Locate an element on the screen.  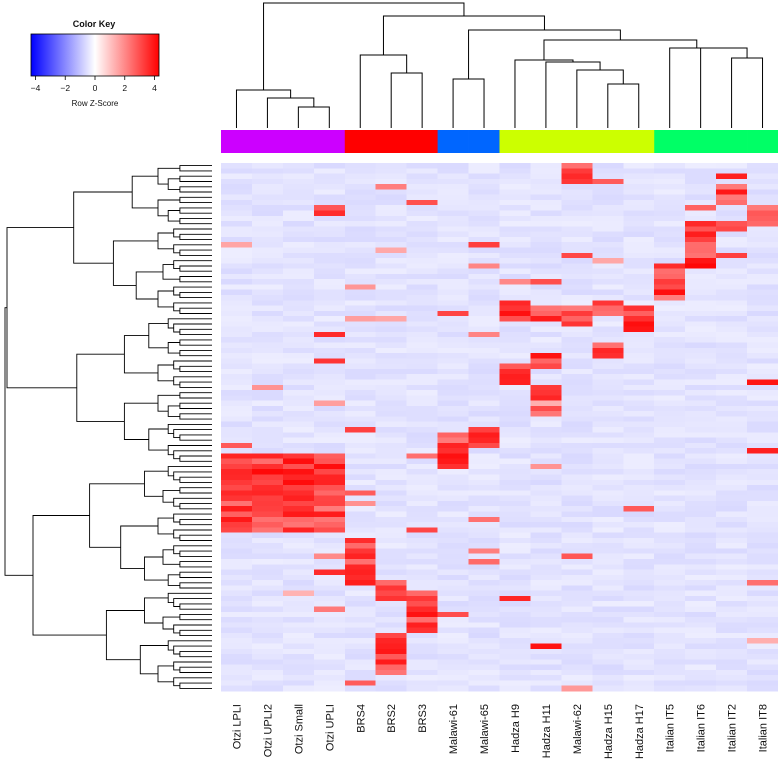
heat-cell-r24-c7 is located at coordinates (453, 292).